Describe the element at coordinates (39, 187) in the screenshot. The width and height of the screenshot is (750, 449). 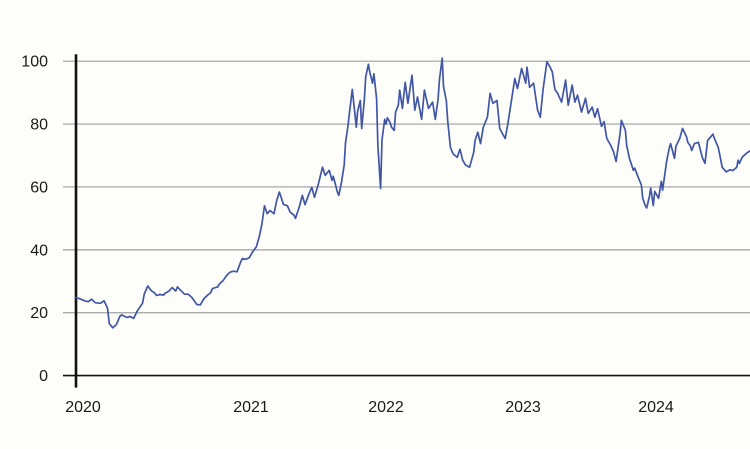
I see `y-tick-label: 60` at that location.